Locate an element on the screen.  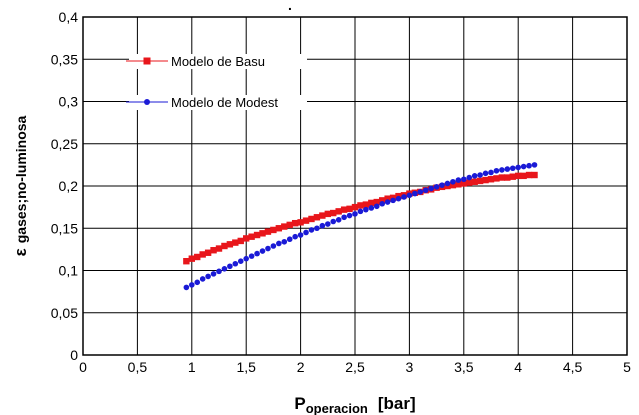
y-tick-label: 0,4 is located at coordinates (69, 17).